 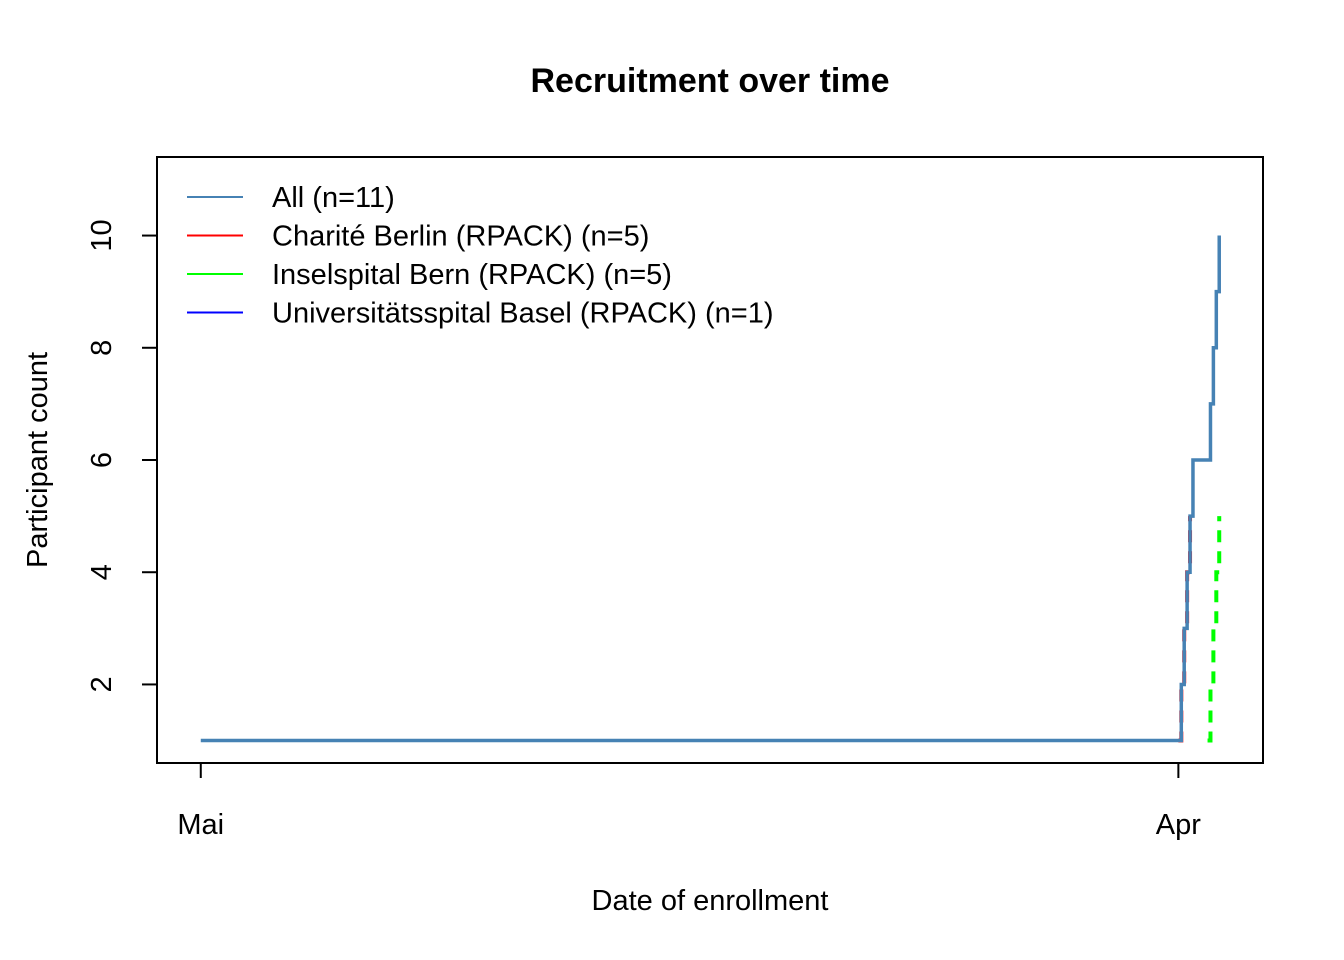 I want to click on x-axis-label: Date of enrollment, so click(x=710, y=901).